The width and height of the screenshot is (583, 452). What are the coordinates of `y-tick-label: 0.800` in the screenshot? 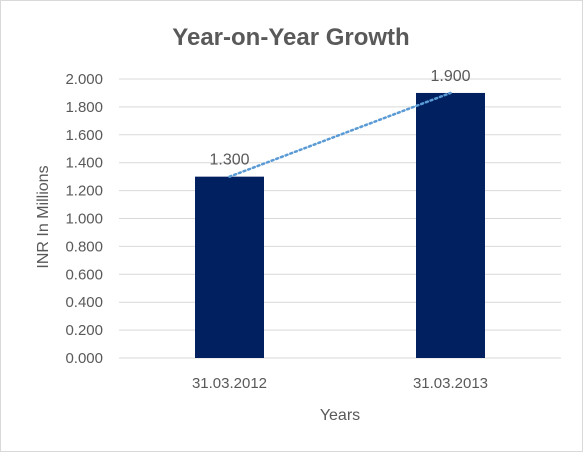 It's located at (84, 246).